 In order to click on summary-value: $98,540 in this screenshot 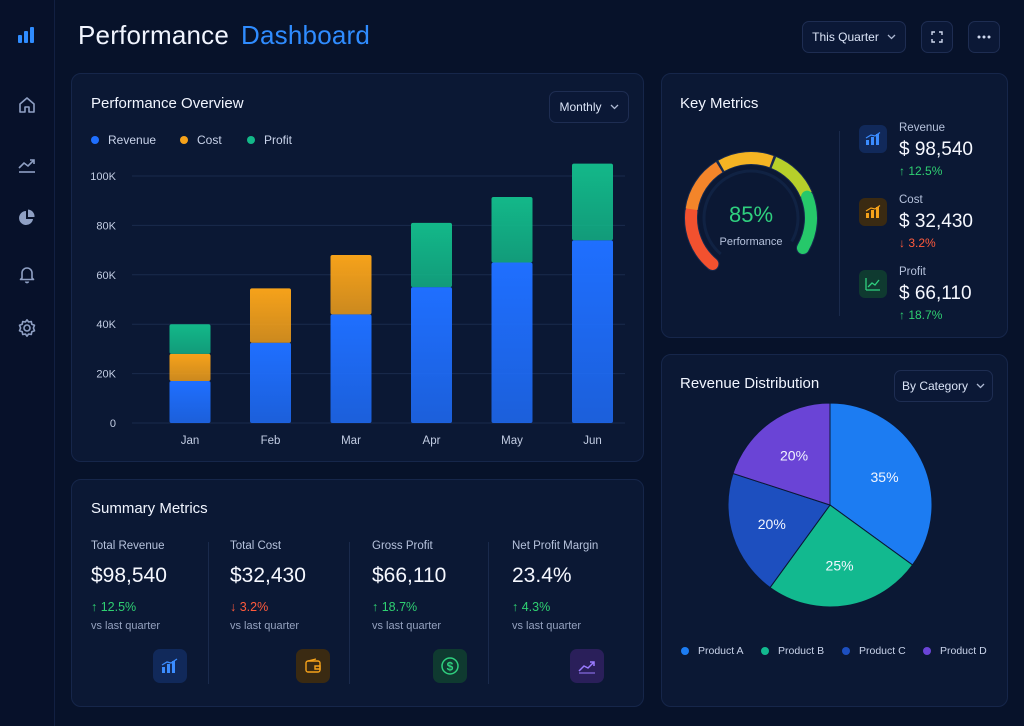, I will do `click(129, 575)`.